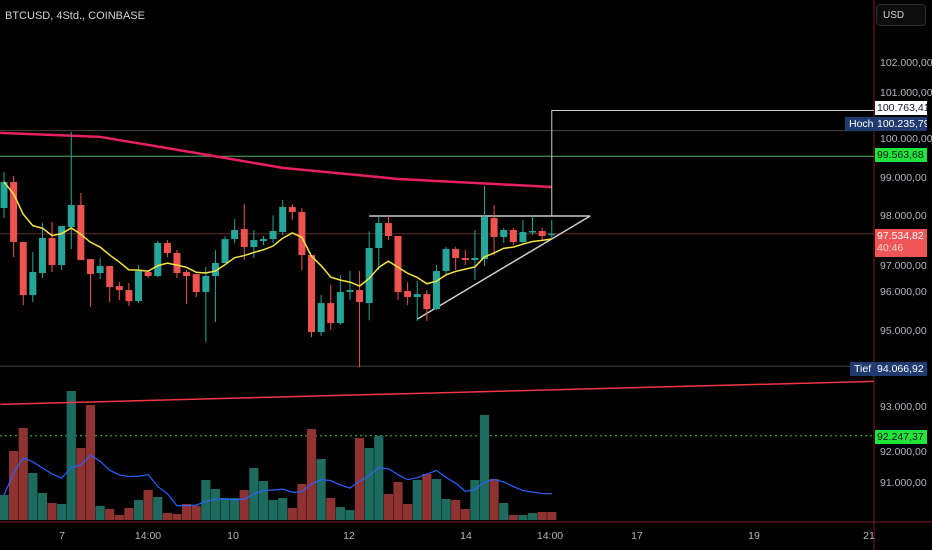 This screenshot has width=932, height=550. What do you see at coordinates (903, 407) in the screenshot?
I see `price-tick: 93.000,00` at bounding box center [903, 407].